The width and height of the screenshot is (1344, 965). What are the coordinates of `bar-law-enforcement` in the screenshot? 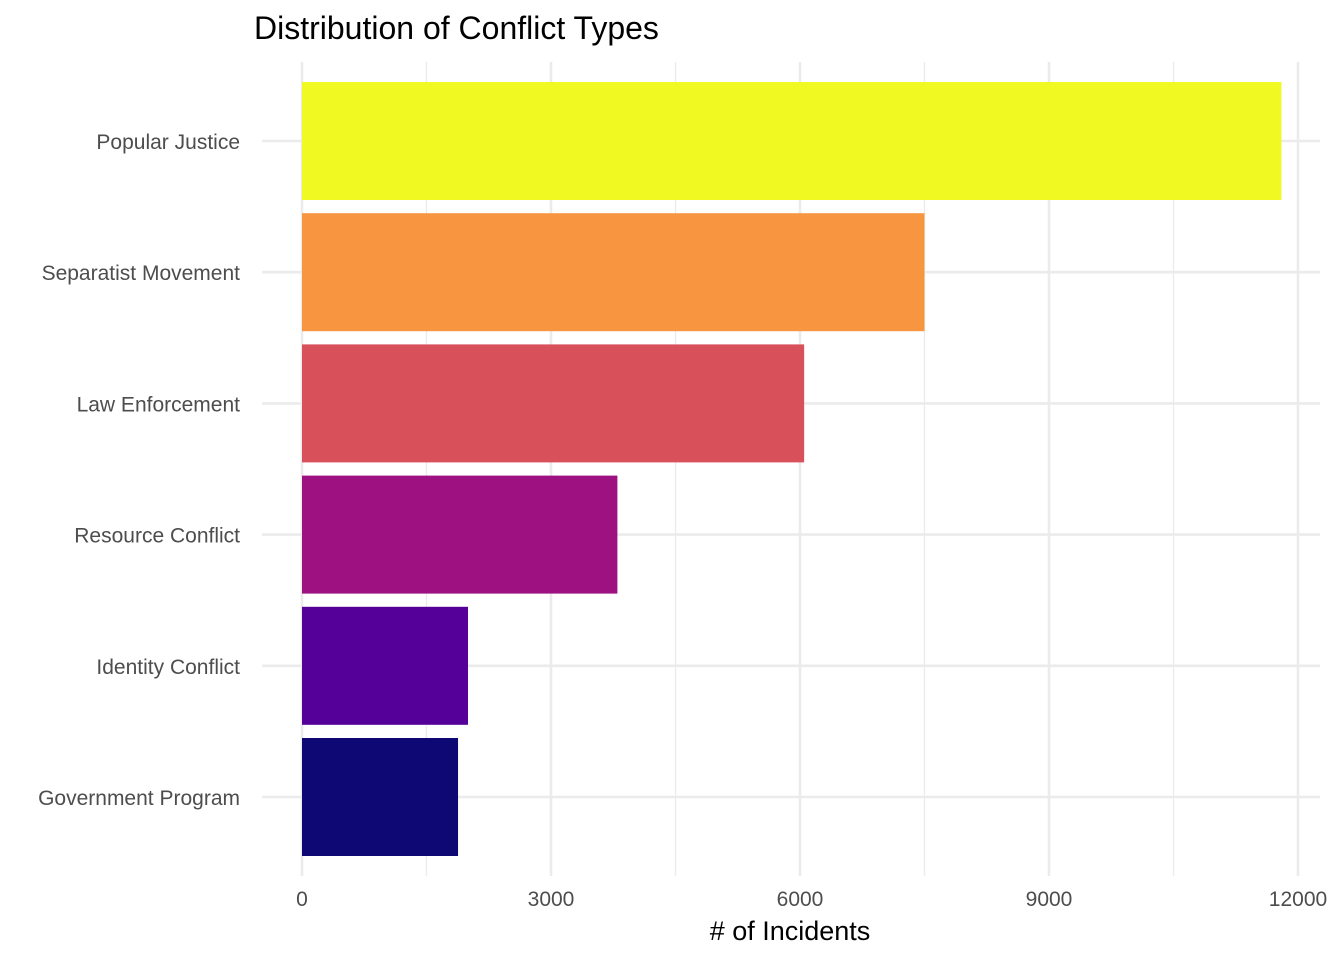 It's located at (553, 403).